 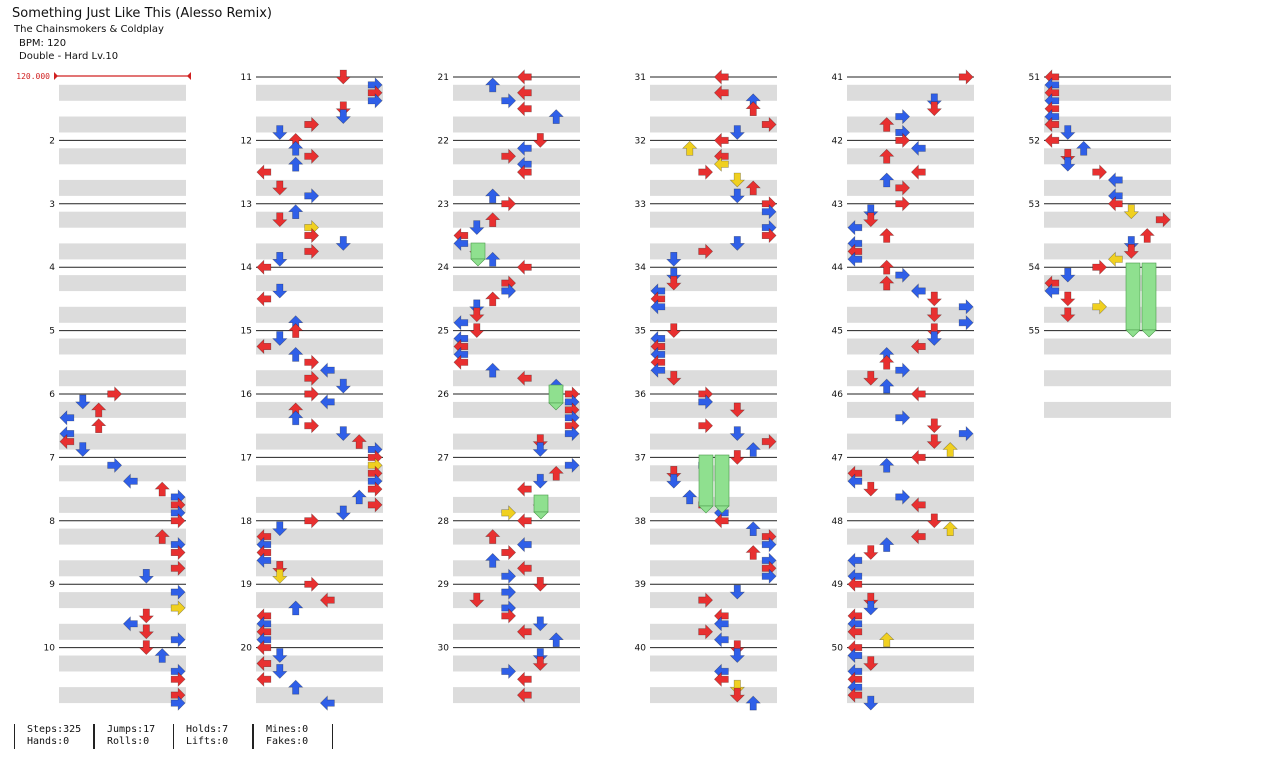 I want to click on holds-count: Holds:7, so click(x=207, y=729).